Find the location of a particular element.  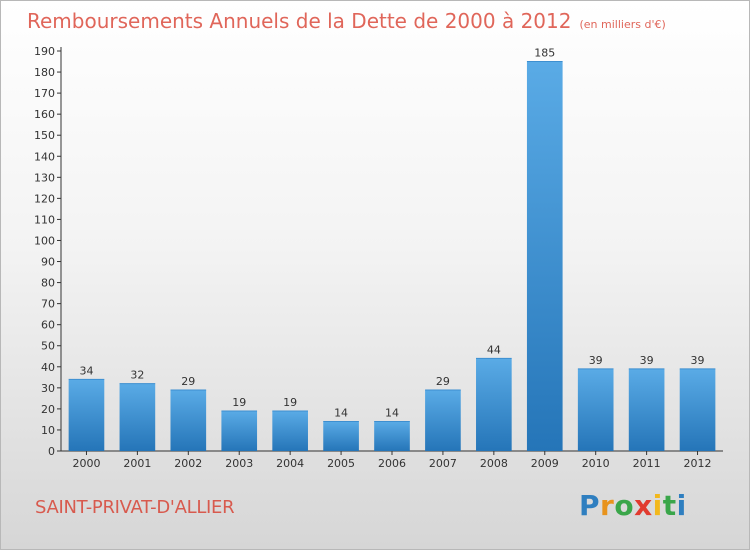

y-tick-label: 110 is located at coordinates (44, 219).